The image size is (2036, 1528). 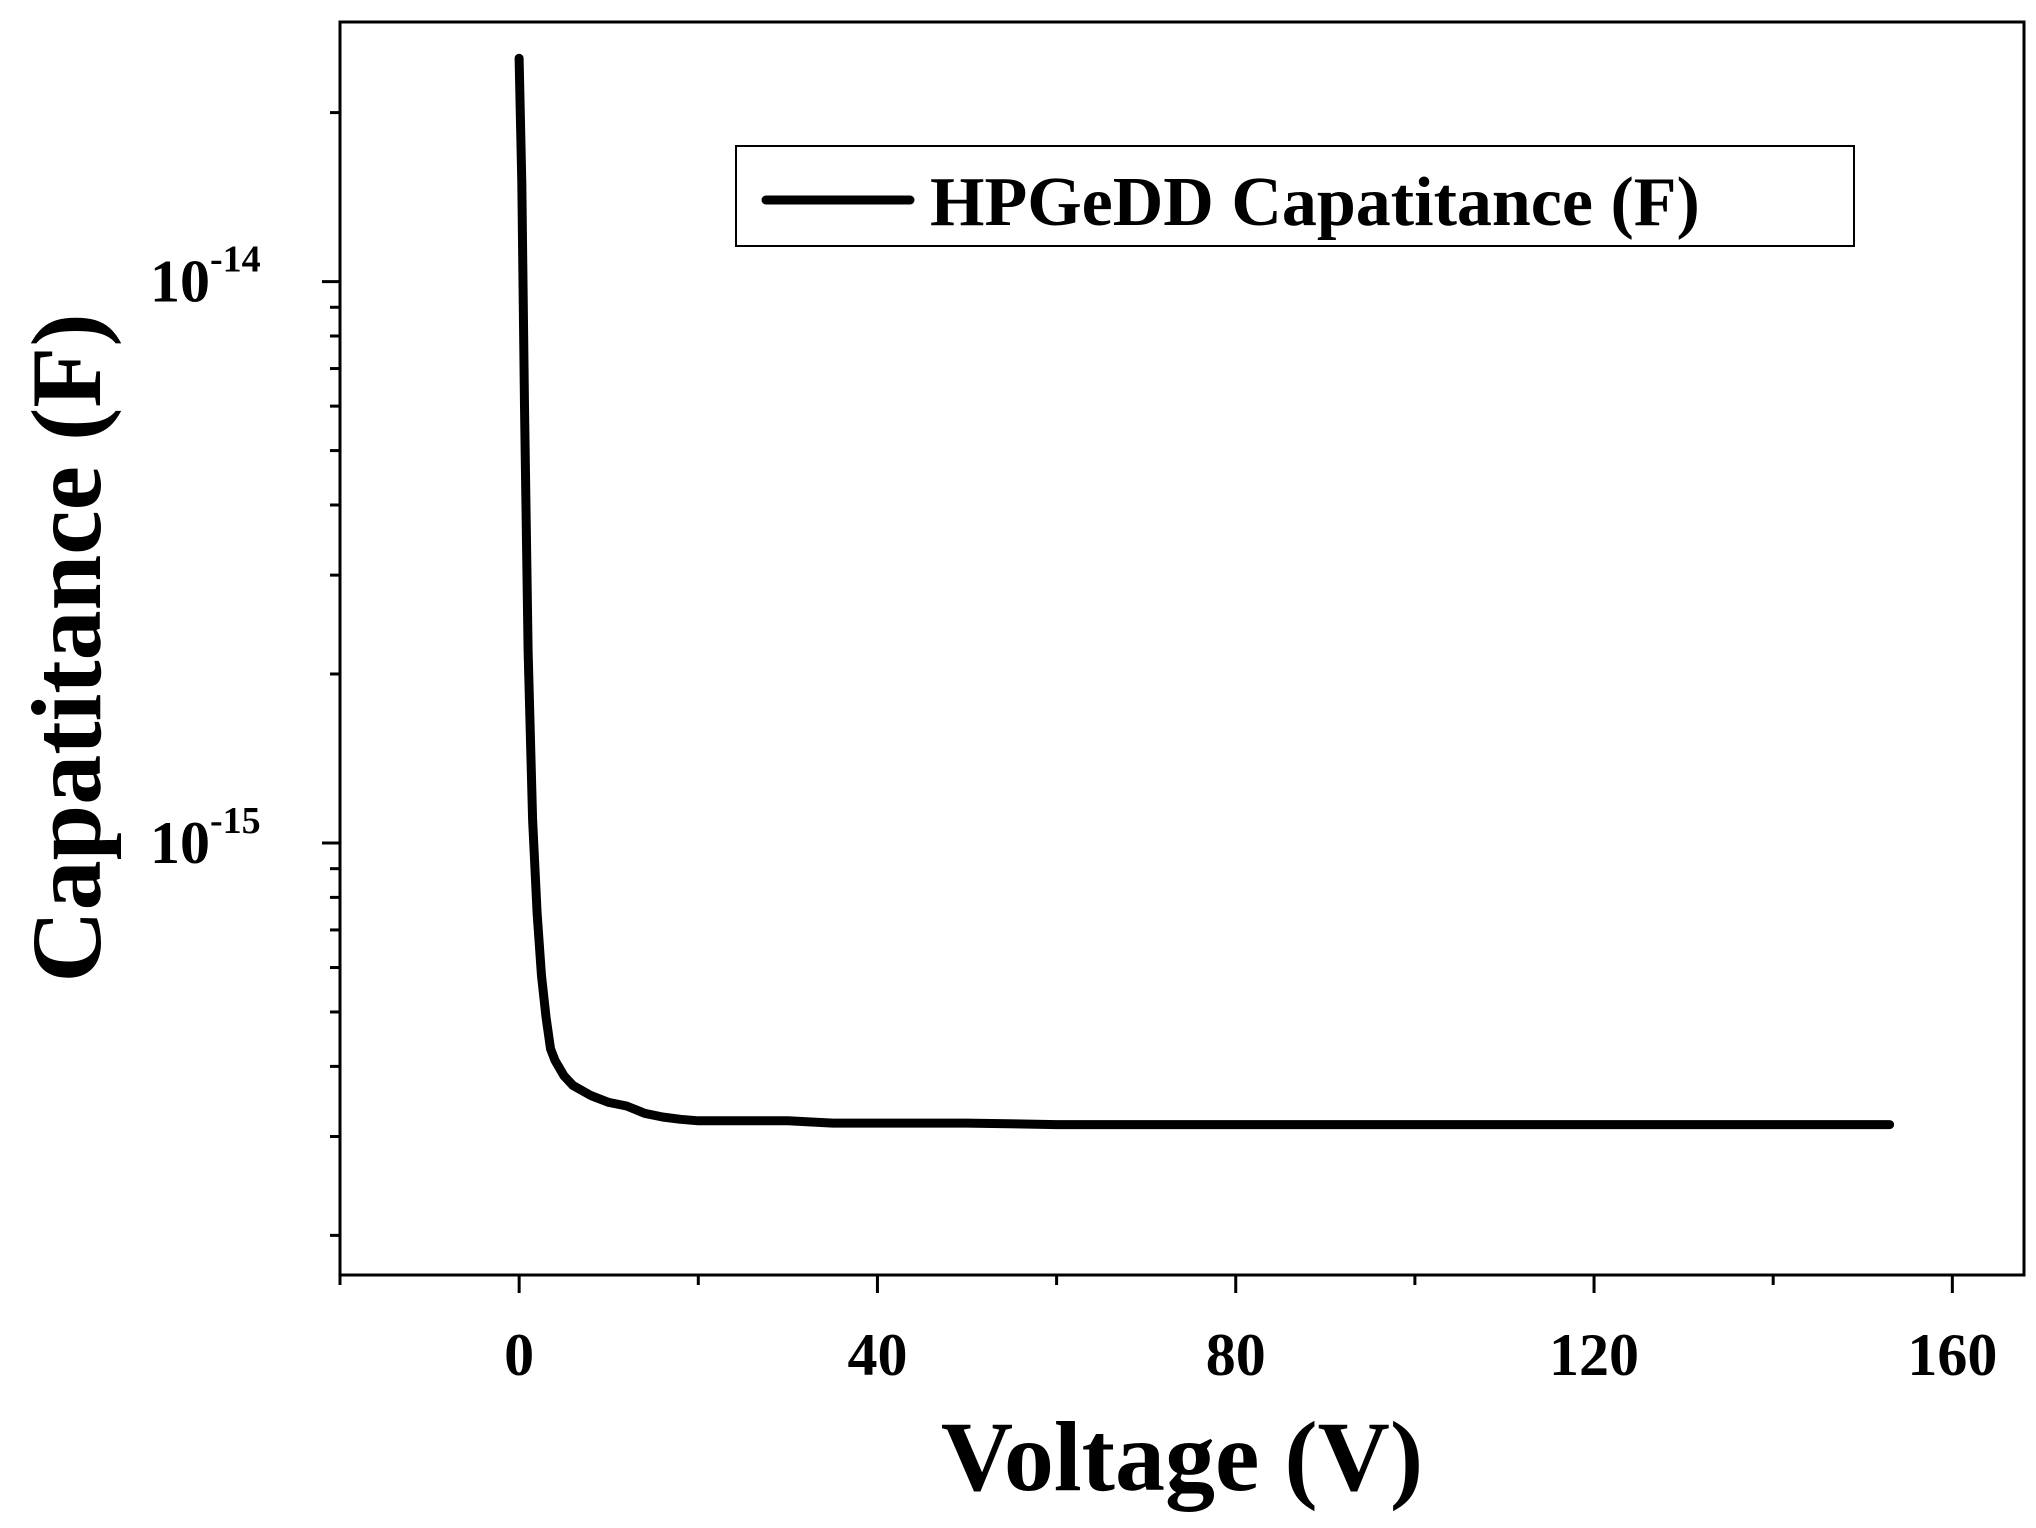 What do you see at coordinates (1182, 1456) in the screenshot?
I see `x-axis-title: Voltage (V)` at bounding box center [1182, 1456].